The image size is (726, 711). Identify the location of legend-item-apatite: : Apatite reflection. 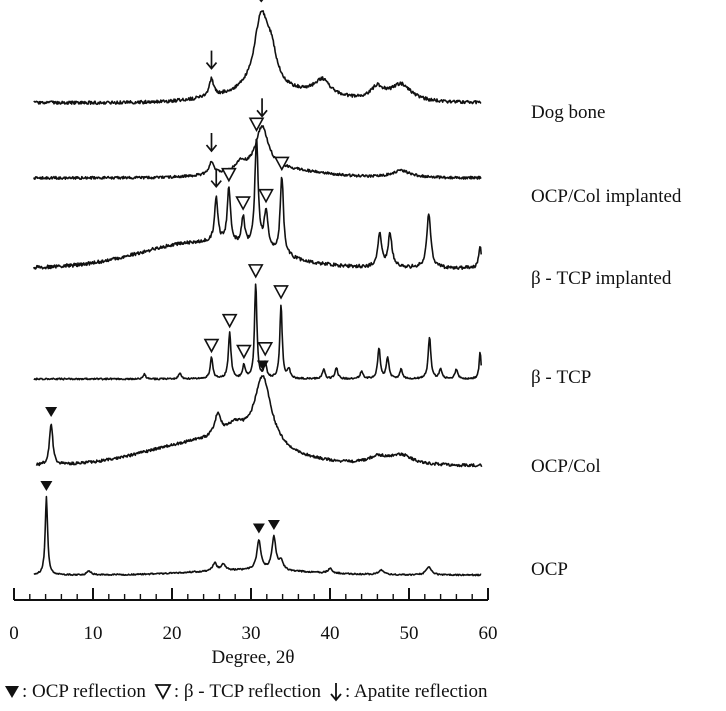
(408, 692).